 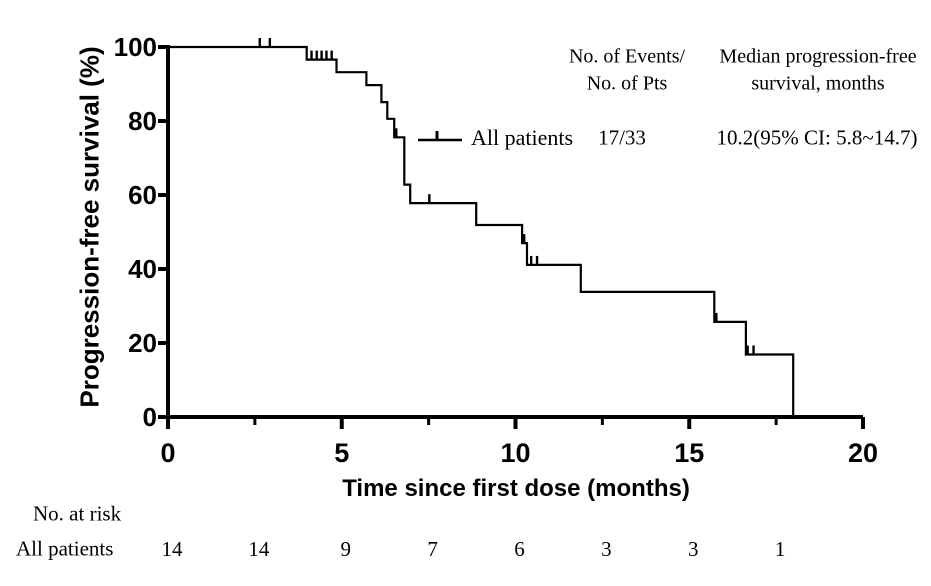 What do you see at coordinates (77, 513) in the screenshot?
I see `at-risk-title: No. at risk` at bounding box center [77, 513].